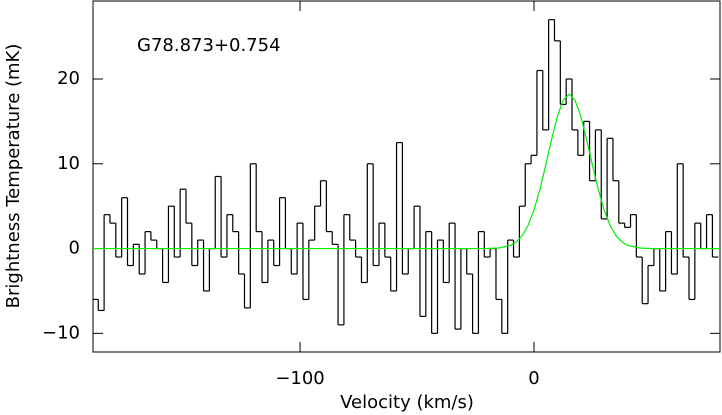 The height and width of the screenshot is (415, 722). What do you see at coordinates (407, 402) in the screenshot?
I see `x-axis-label: Velocity (km/s)` at bounding box center [407, 402].